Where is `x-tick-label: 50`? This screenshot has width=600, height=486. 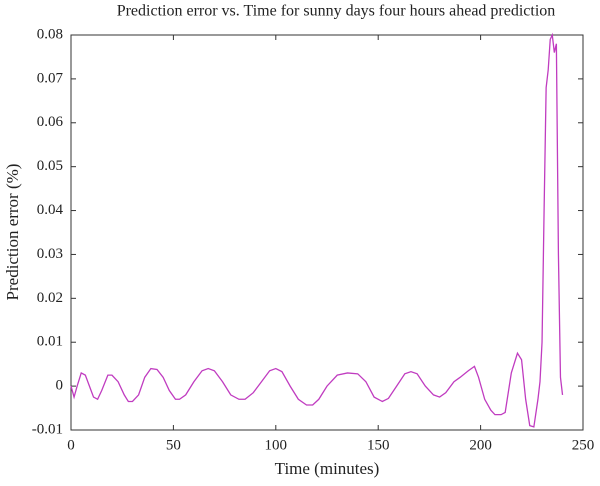
x-tick-label: 50 is located at coordinates (173, 445).